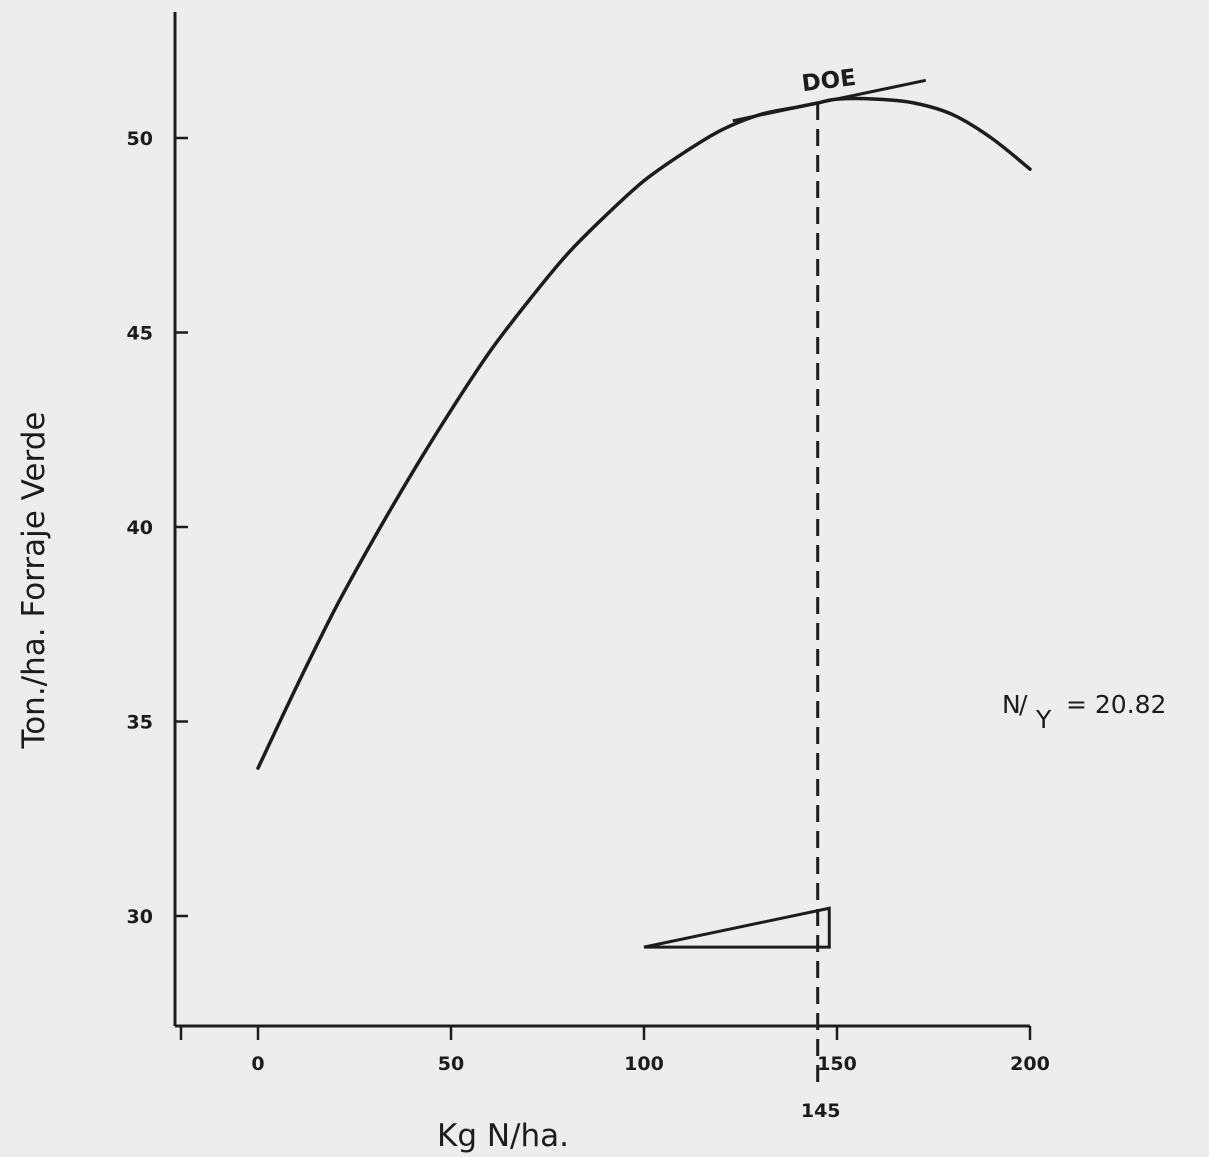 Image resolution: width=1209 pixels, height=1157 pixels. I want to click on x-tick-label-200: 200, so click(1030, 1064).